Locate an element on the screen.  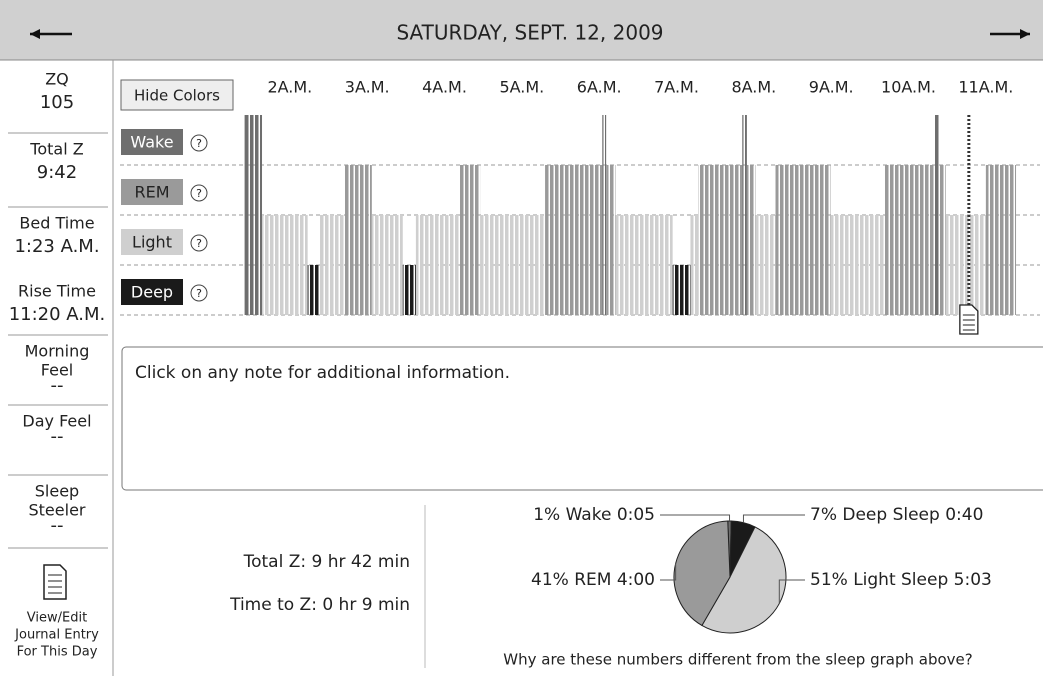
x-tick-label: 10A.M. is located at coordinates (908, 87).